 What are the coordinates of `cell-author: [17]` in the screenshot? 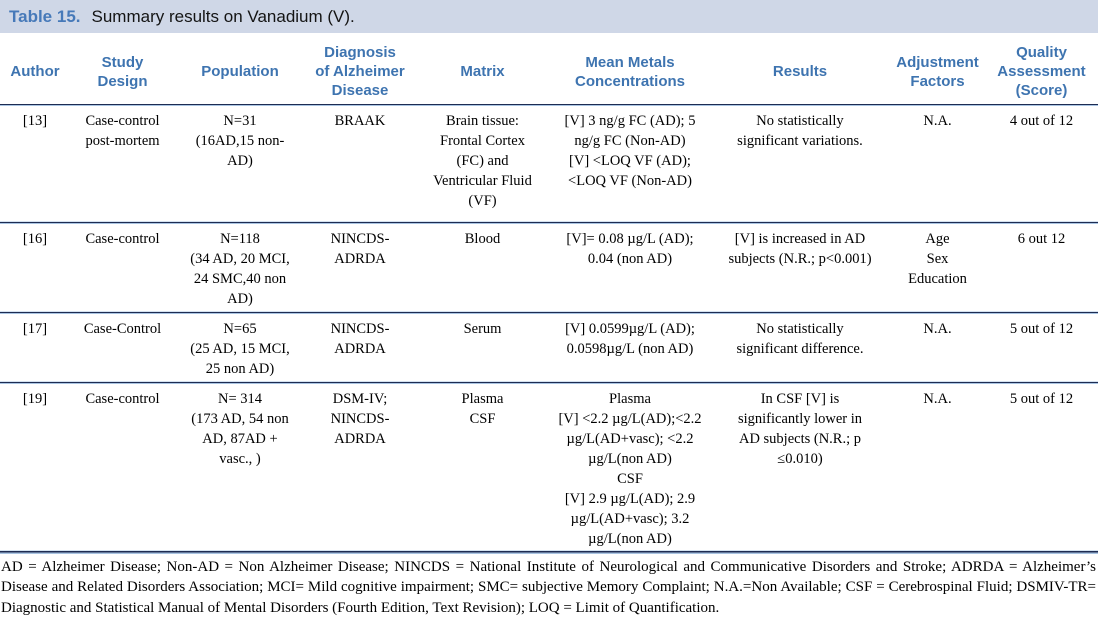 It's located at (35, 346).